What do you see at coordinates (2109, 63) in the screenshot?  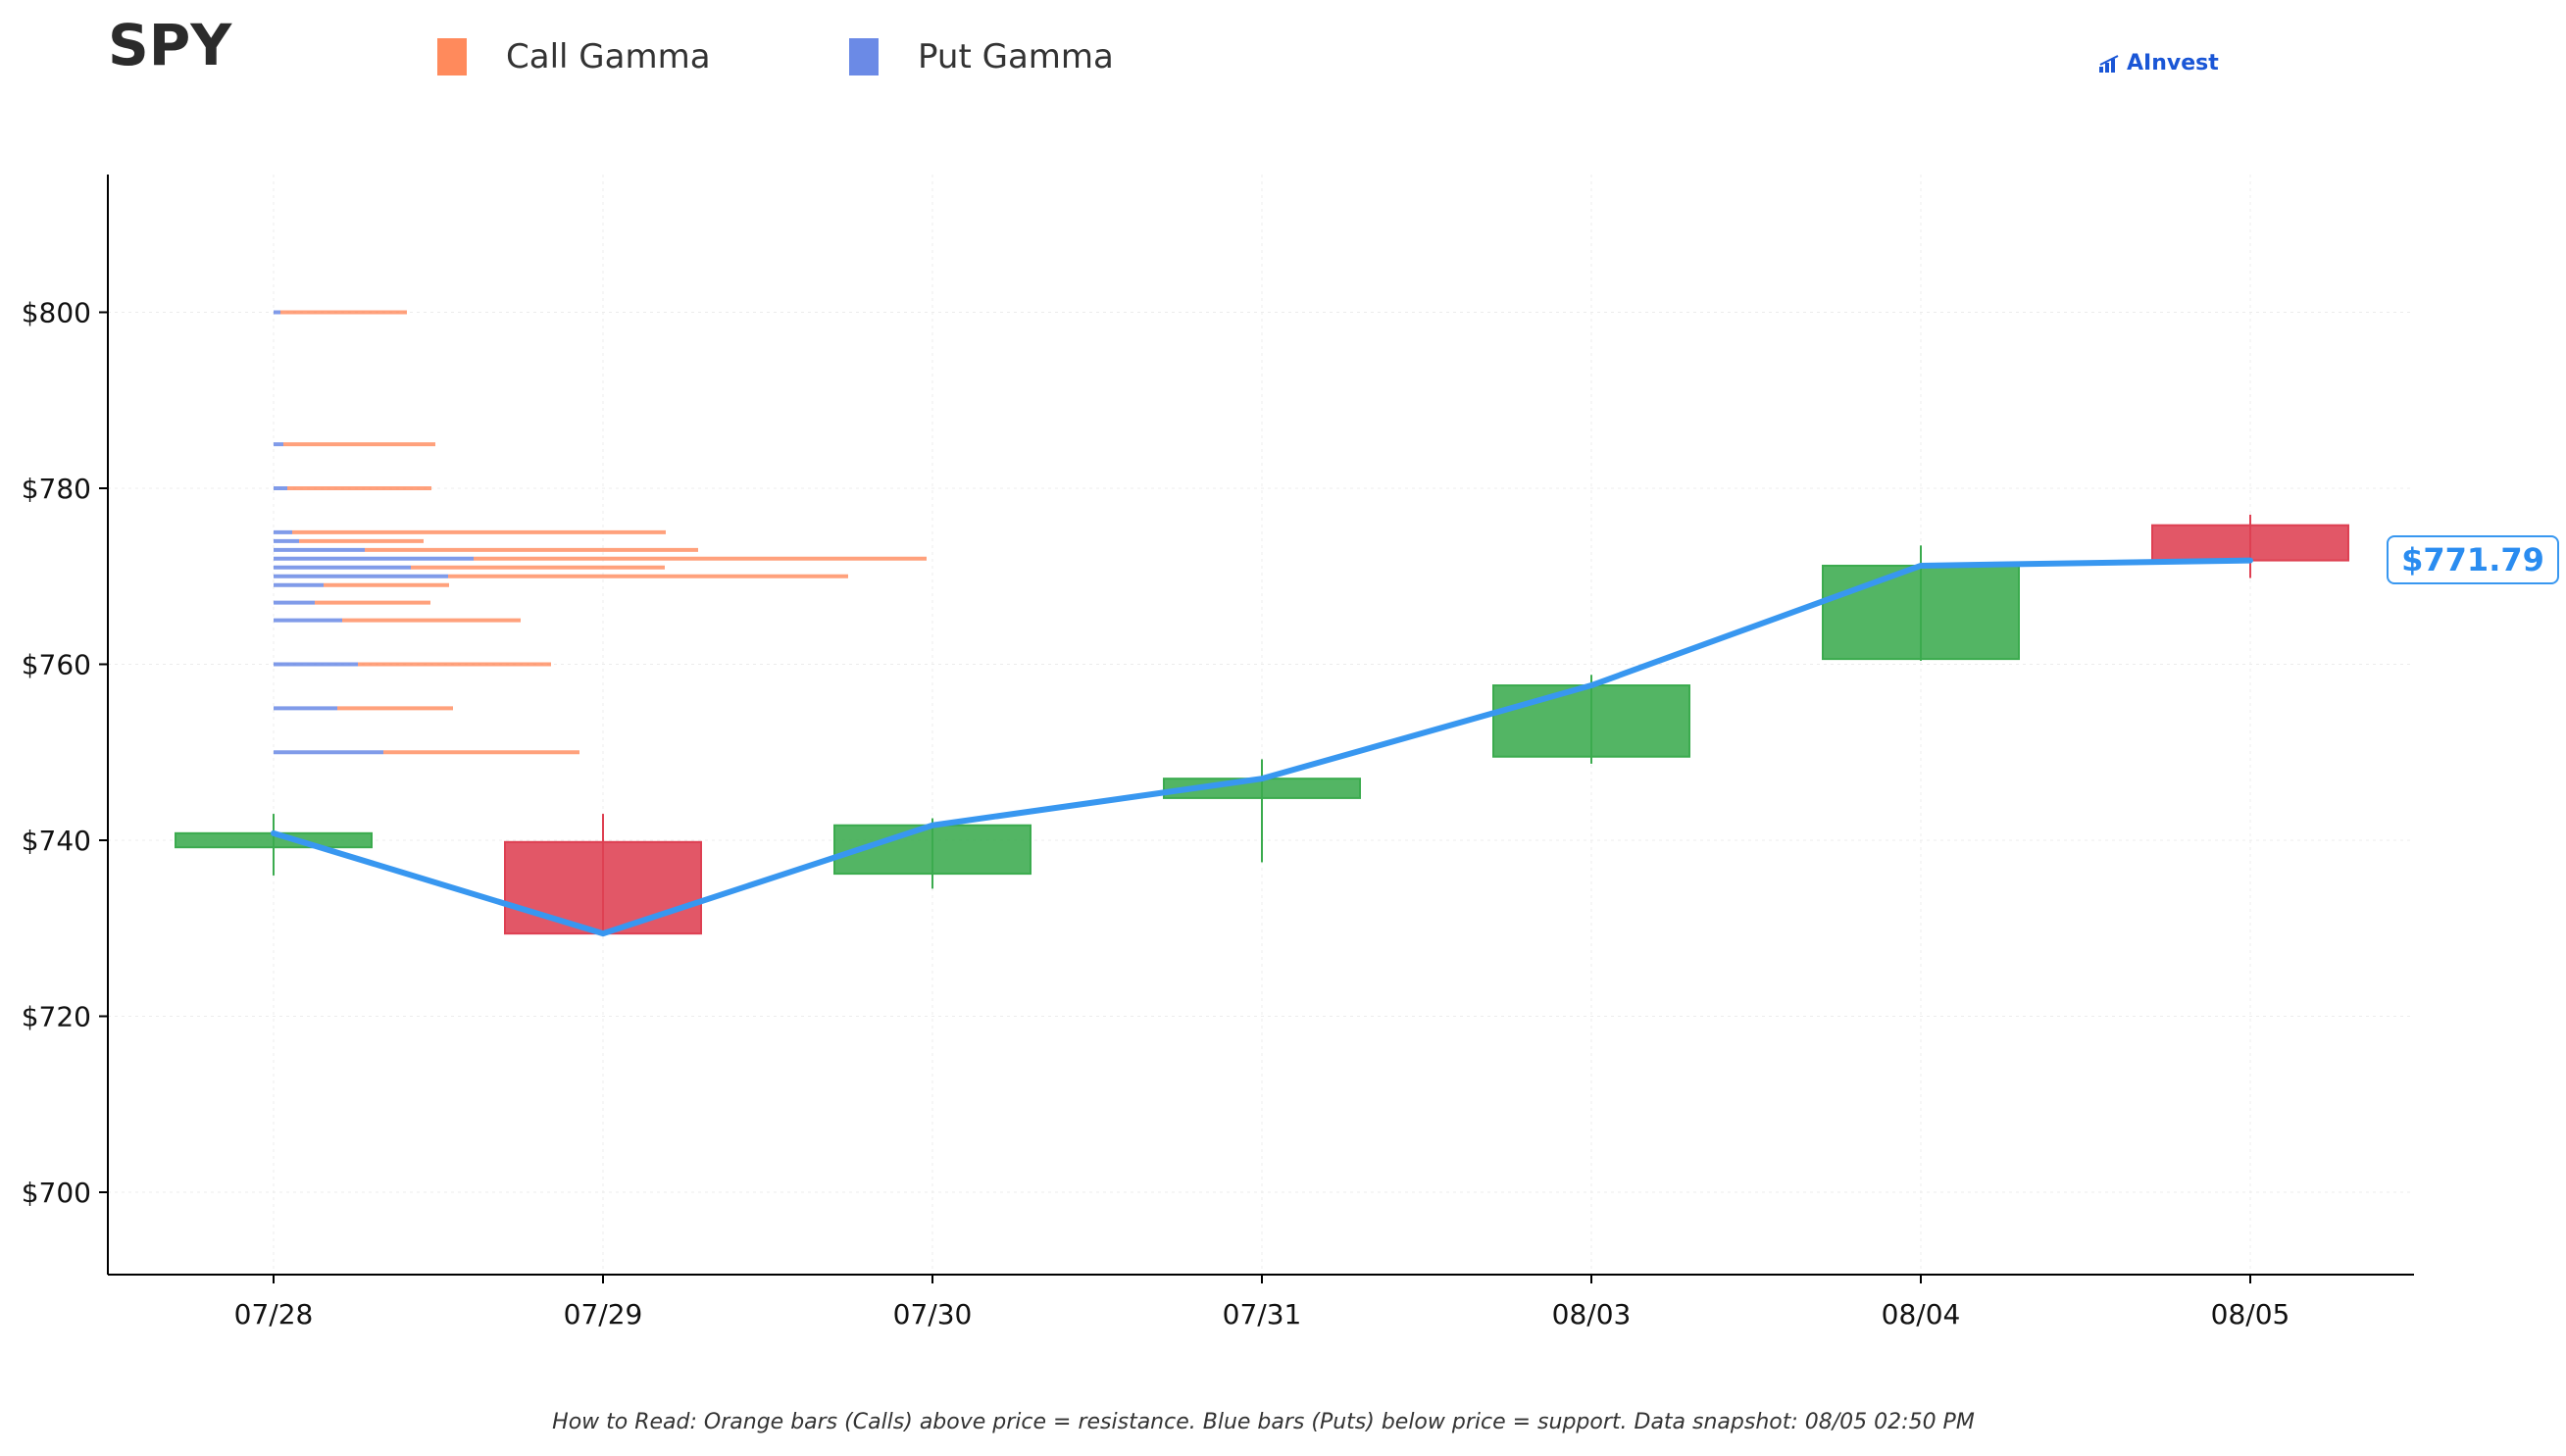 I see `brand-chart-icon` at bounding box center [2109, 63].